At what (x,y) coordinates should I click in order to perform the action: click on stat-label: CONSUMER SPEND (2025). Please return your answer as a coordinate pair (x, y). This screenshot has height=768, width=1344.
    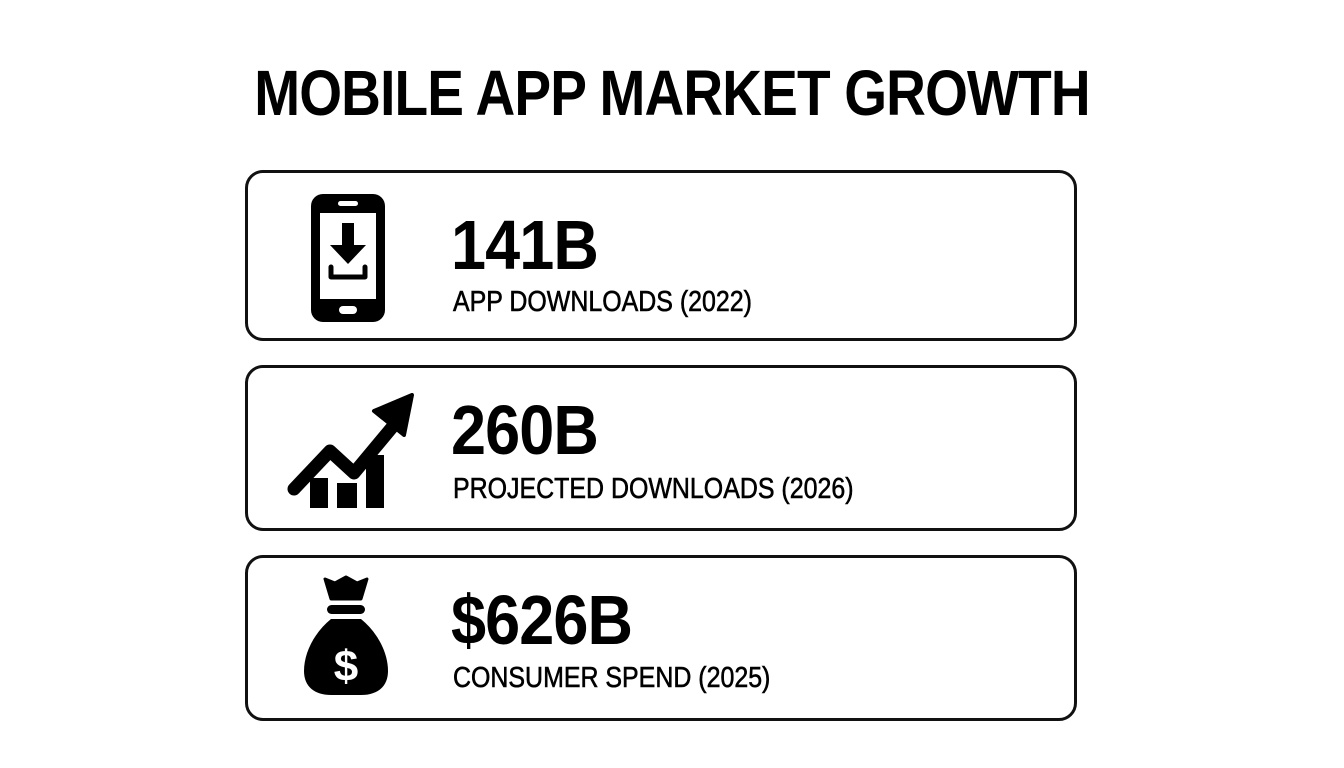
    Looking at the image, I should click on (612, 678).